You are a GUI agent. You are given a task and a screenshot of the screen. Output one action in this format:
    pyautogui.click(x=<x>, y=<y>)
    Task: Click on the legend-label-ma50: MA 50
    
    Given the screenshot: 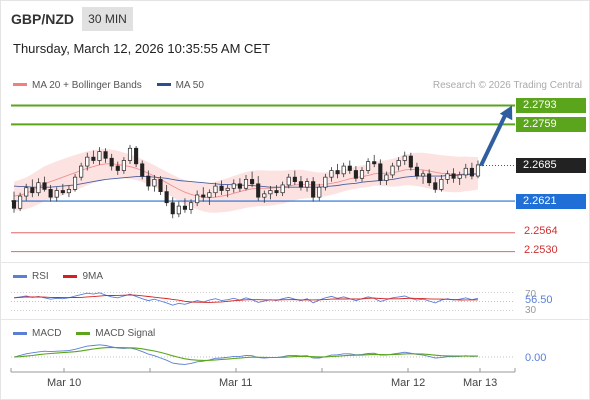 What is the action you would take?
    pyautogui.click(x=189, y=85)
    